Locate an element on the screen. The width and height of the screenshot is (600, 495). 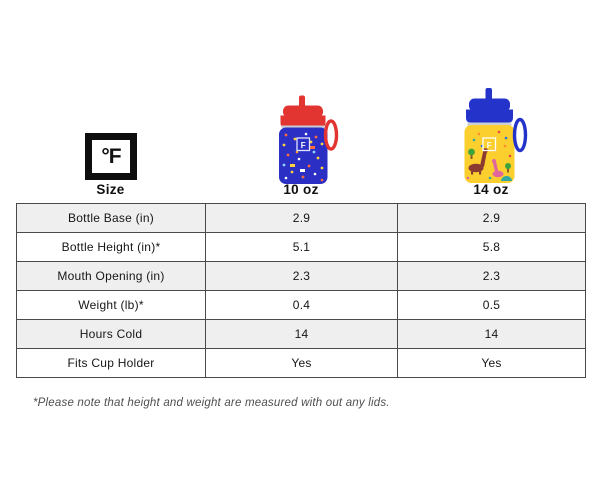
cell-10oz: Yes is located at coordinates (301, 363).